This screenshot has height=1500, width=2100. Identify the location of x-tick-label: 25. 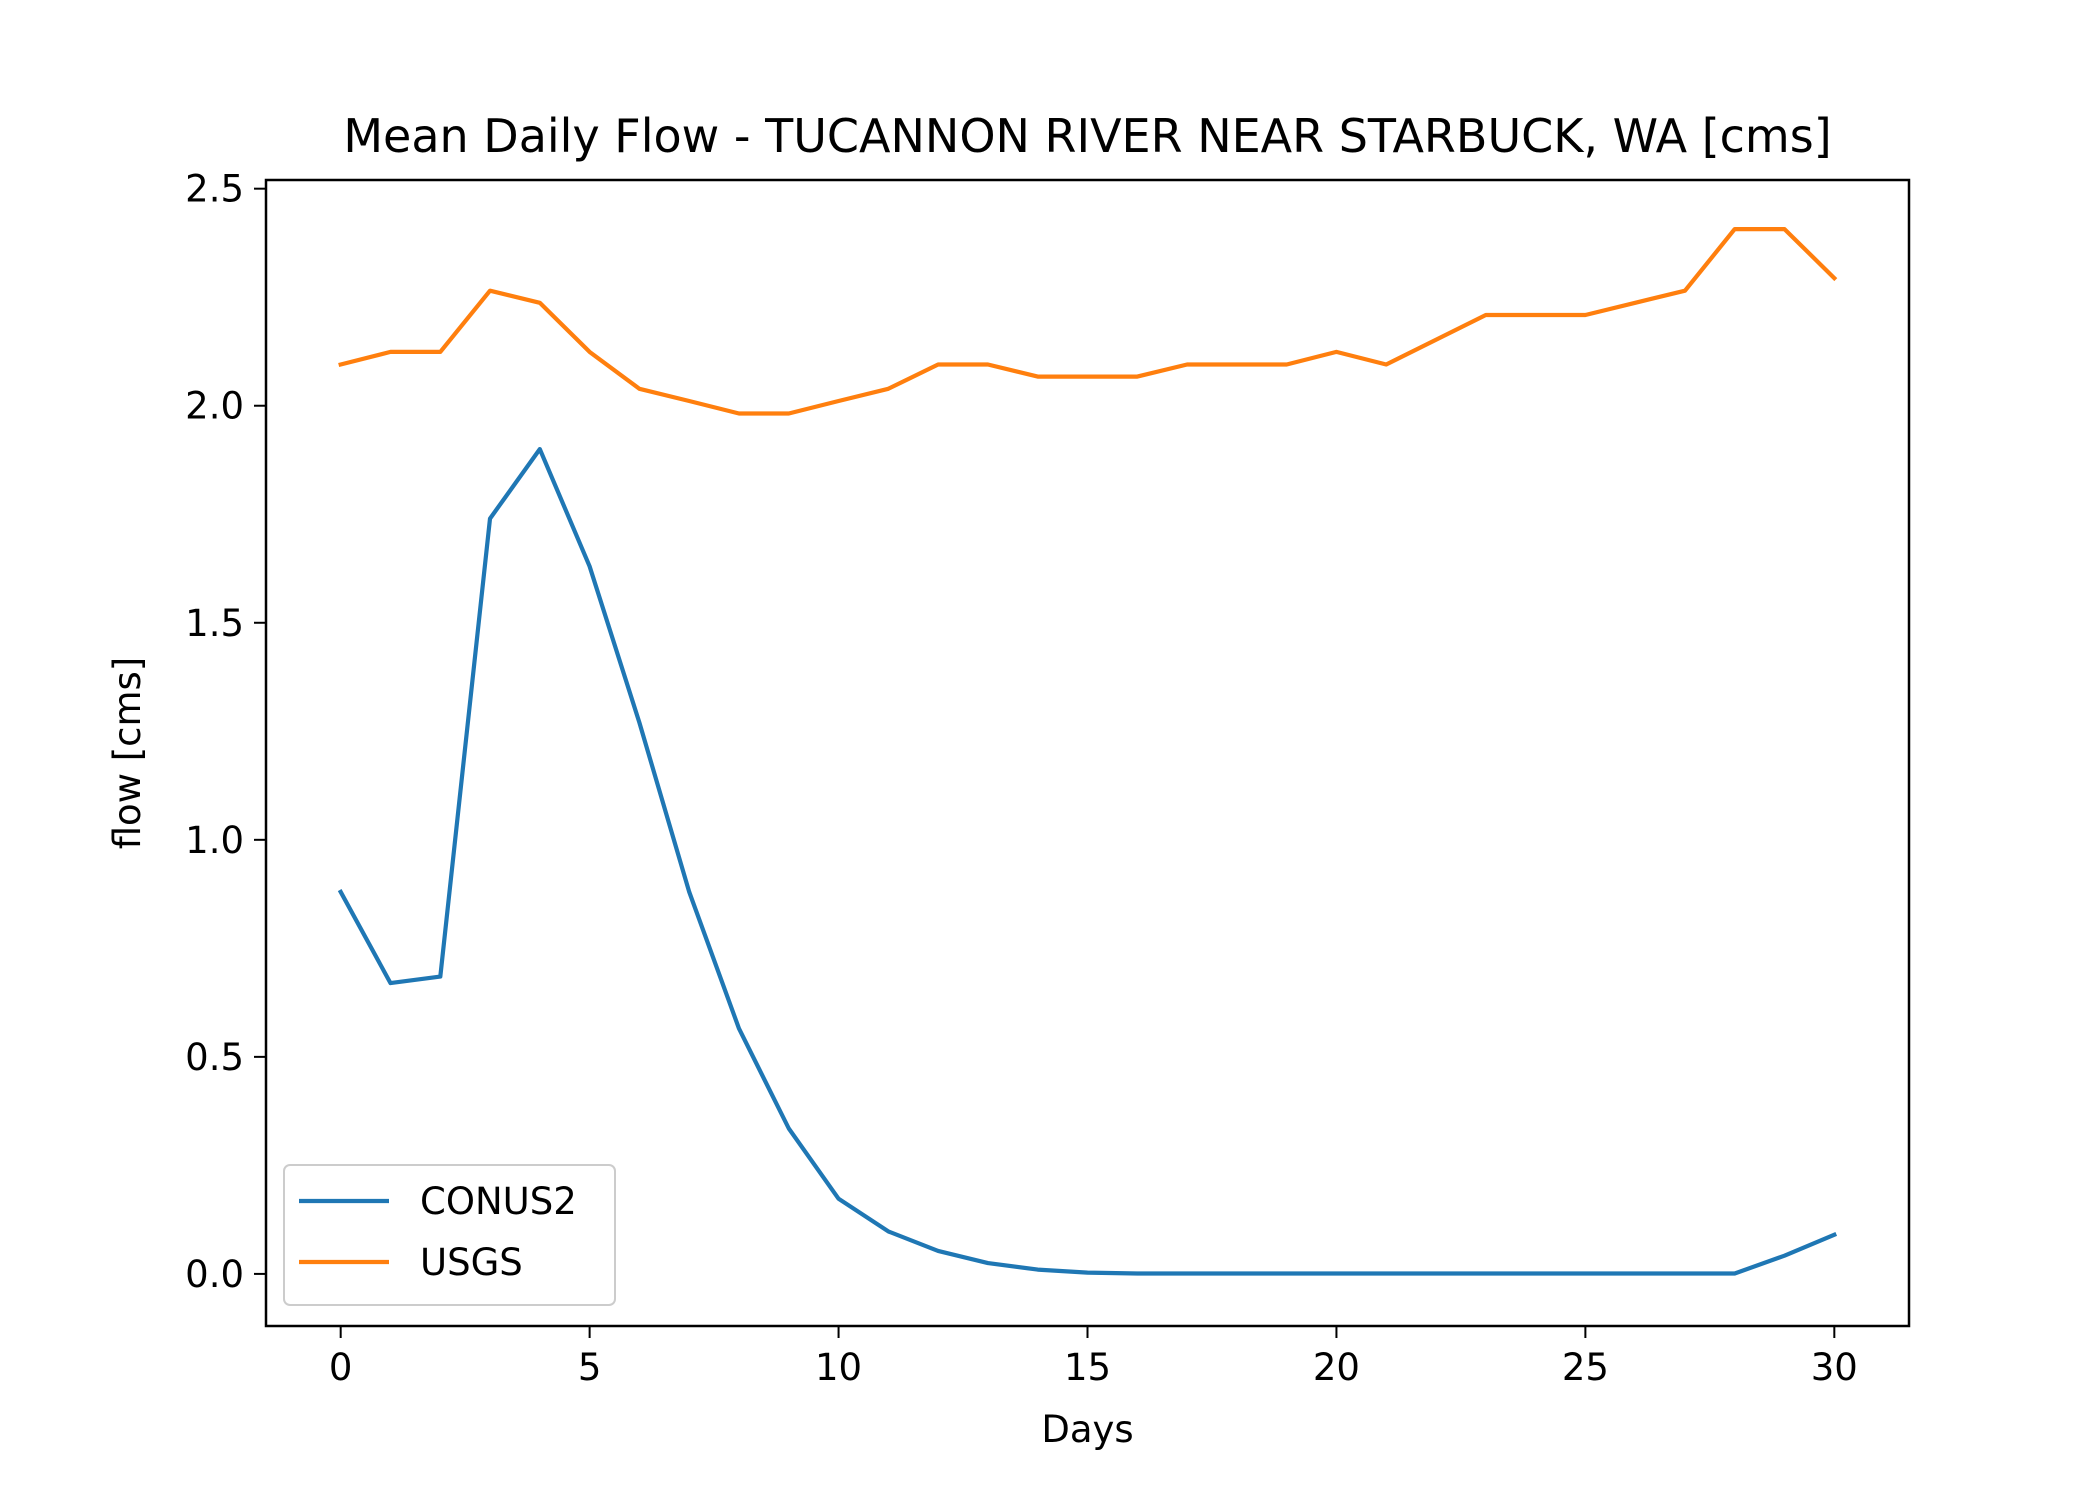
(1585, 1367).